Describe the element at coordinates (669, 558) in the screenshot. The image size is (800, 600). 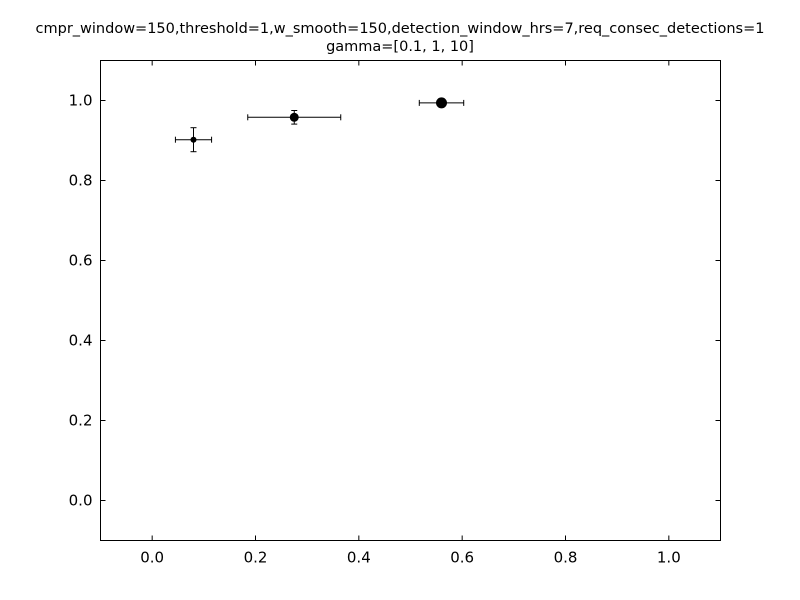
I see `x-tick-label: 1.0` at that location.